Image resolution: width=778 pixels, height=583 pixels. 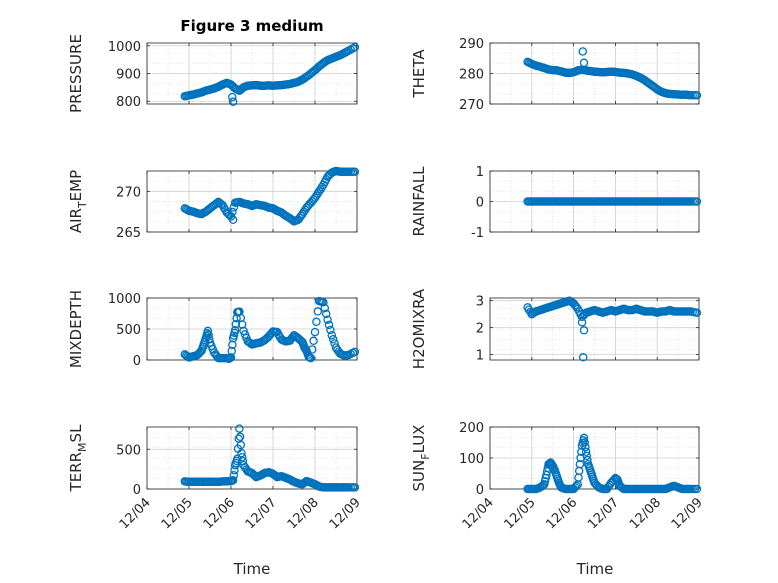 What do you see at coordinates (419, 201) in the screenshot?
I see `y-axis-label: RAINFALL` at bounding box center [419, 201].